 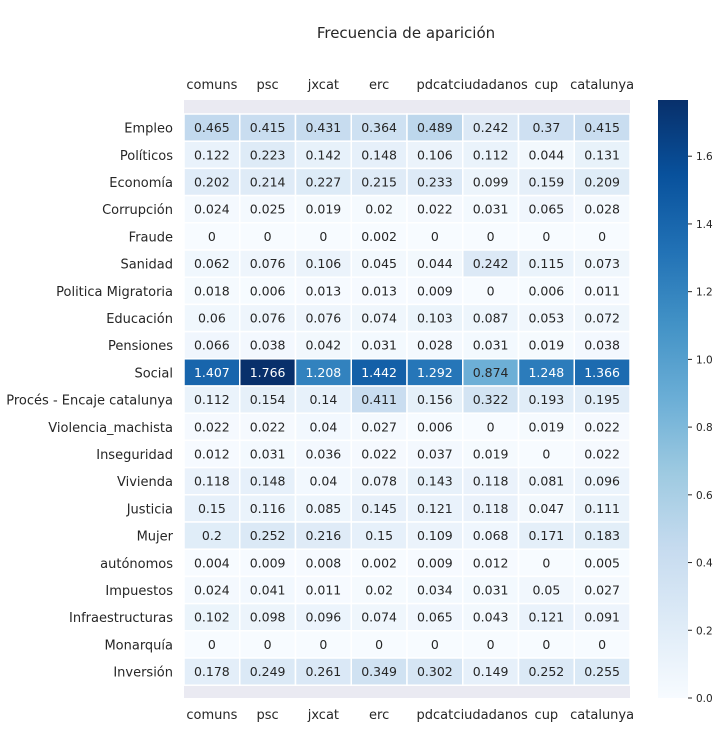 I want to click on cell-annotation: 0.111, so click(x=602, y=508).